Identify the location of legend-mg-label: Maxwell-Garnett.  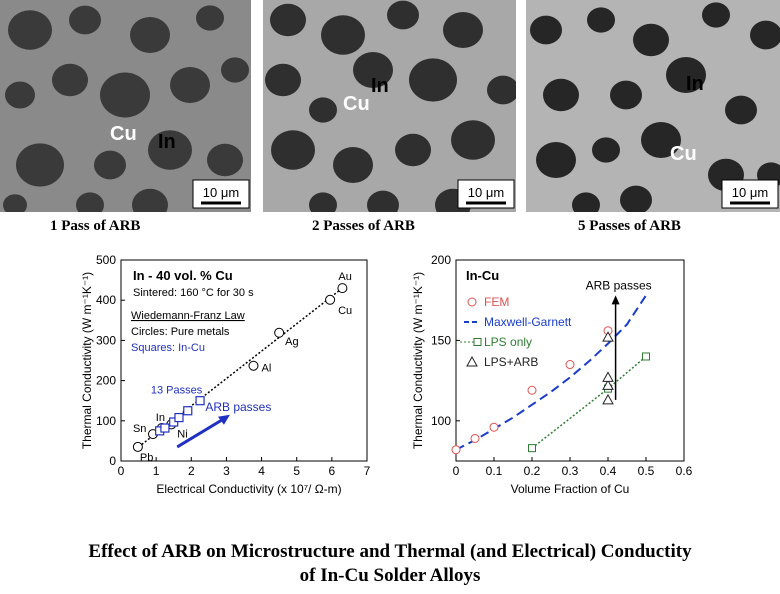
(528, 322).